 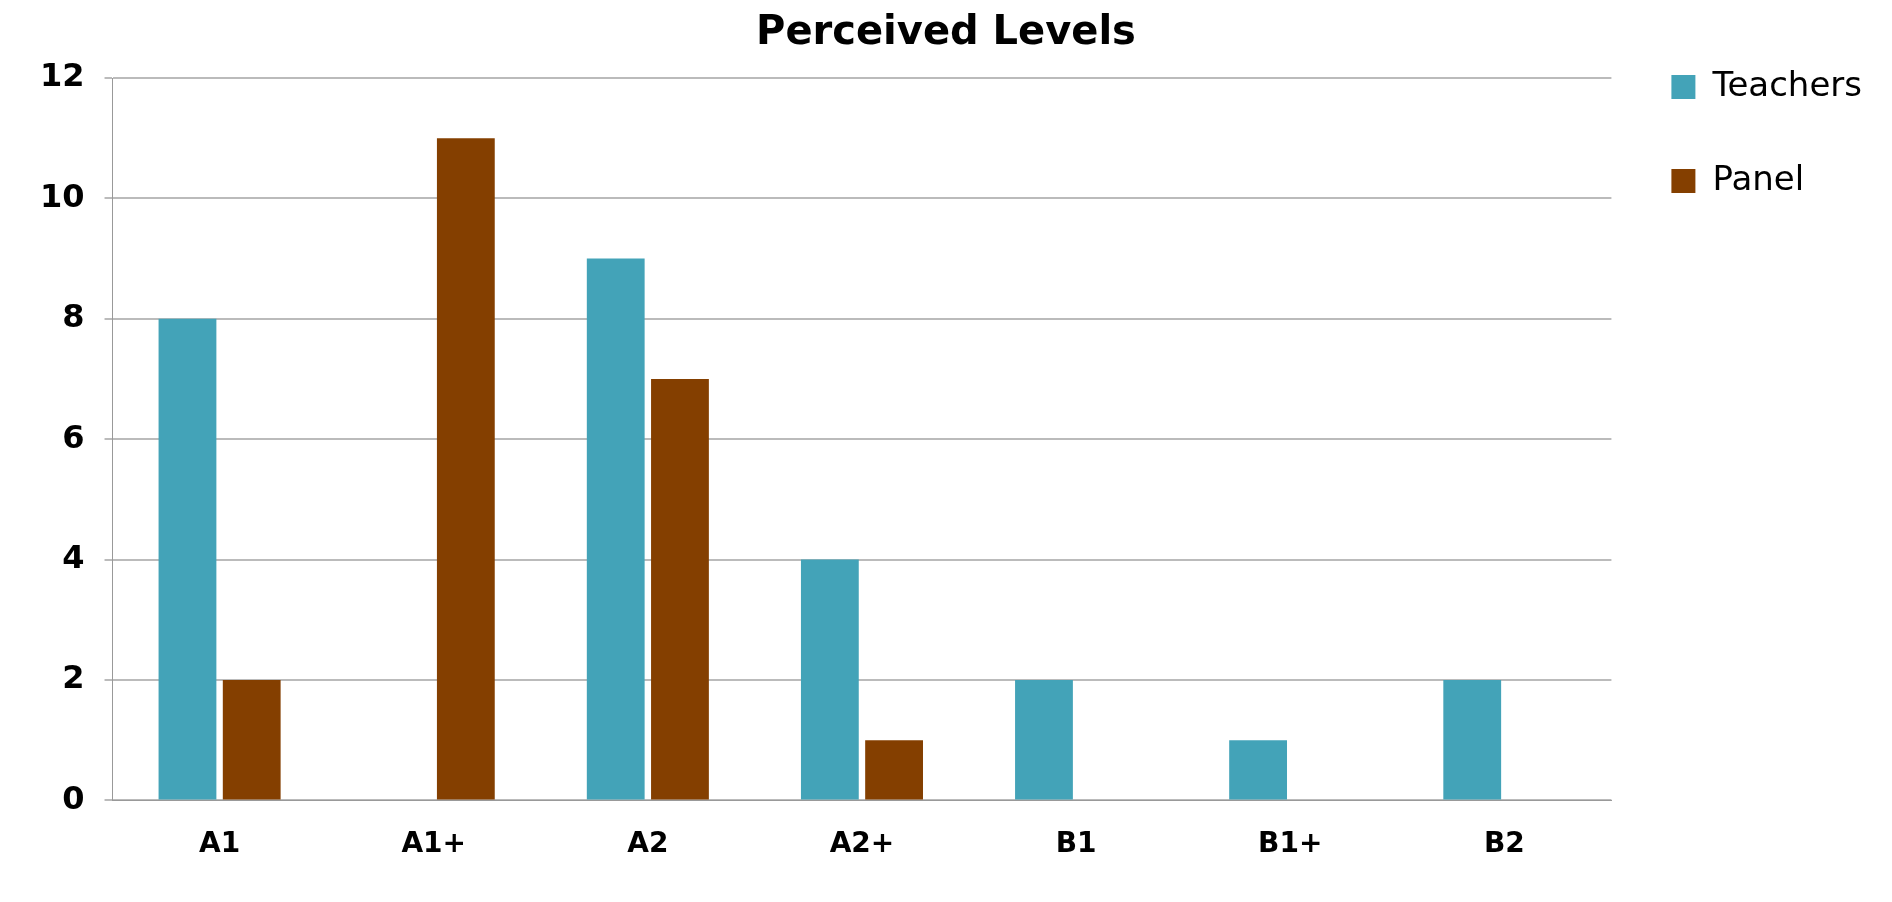 What do you see at coordinates (220, 843) in the screenshot?
I see `x-tick-label: A1` at bounding box center [220, 843].